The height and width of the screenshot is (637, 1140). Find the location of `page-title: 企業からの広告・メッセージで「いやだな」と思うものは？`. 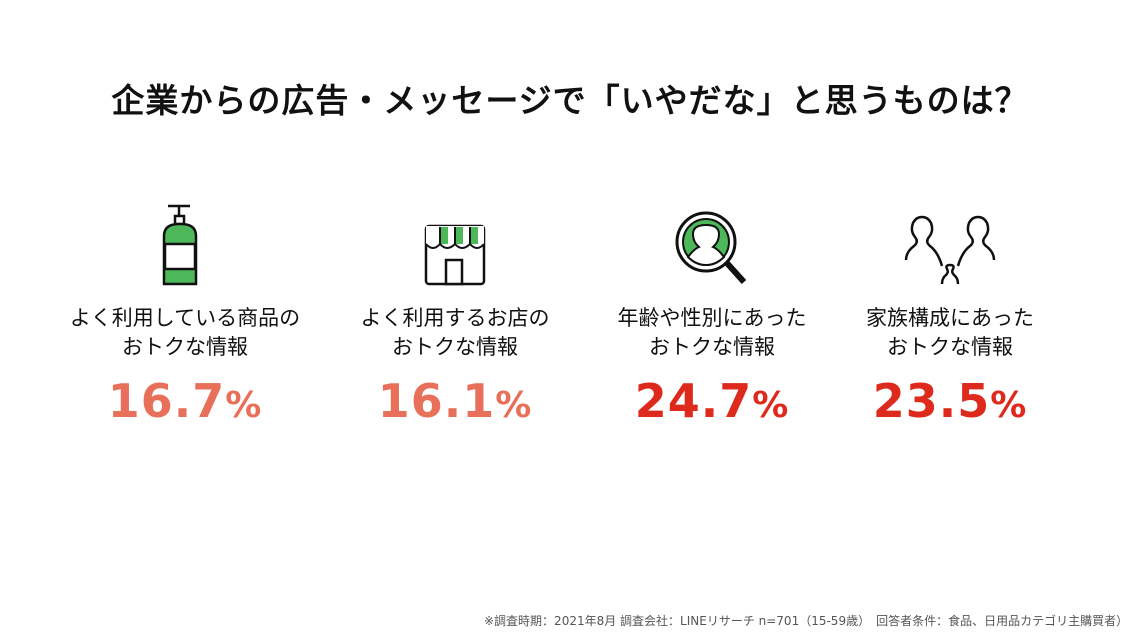

page-title: 企業からの広告・メッセージで「いやだな」と思うものは？ is located at coordinates (570, 100).